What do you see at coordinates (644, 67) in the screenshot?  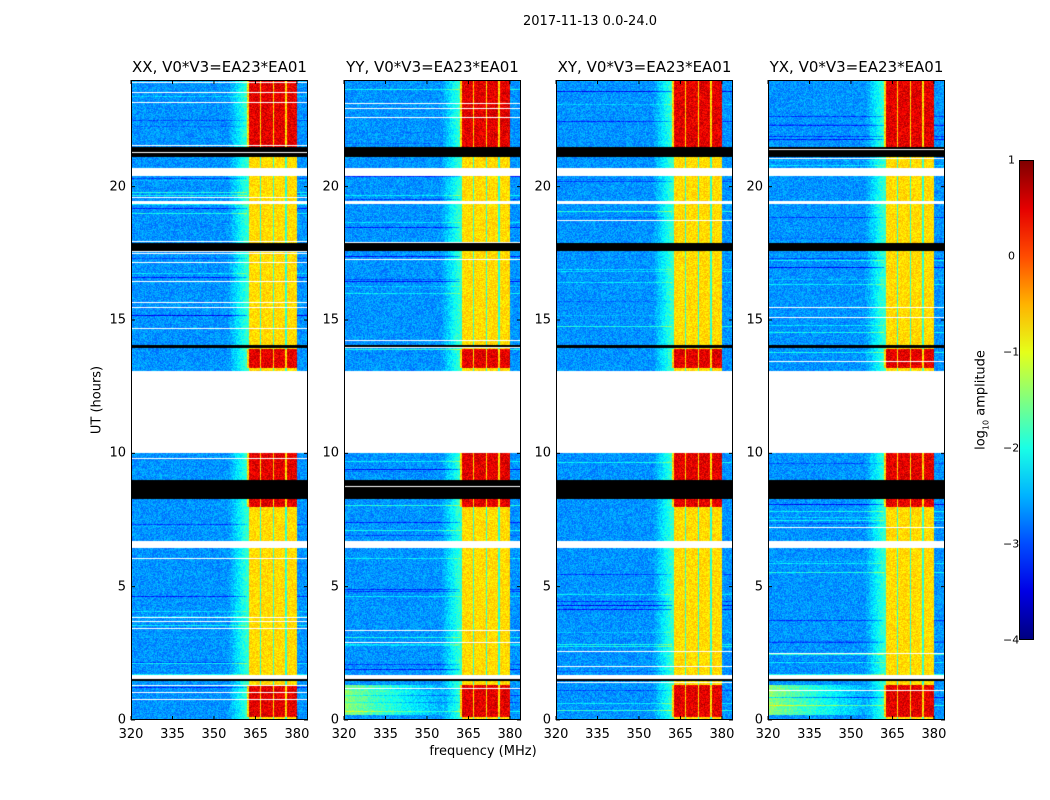 I see `panel-title: XY, V0*V3=EA23*EA01` at bounding box center [644, 67].